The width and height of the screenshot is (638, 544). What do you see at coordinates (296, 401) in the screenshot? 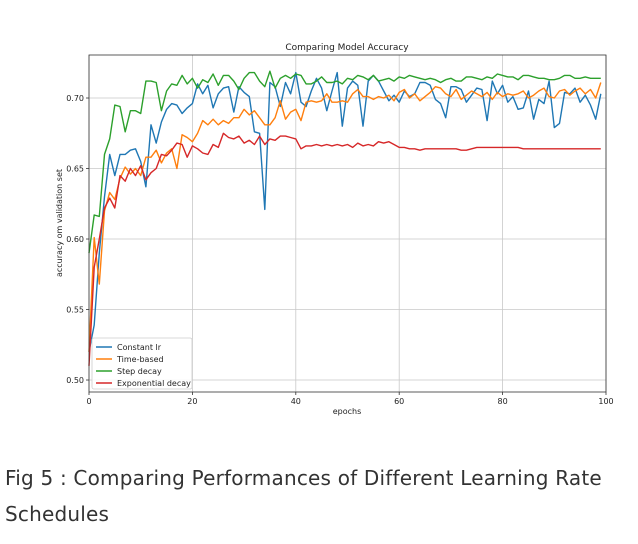
I see `x-tick-label: 40` at bounding box center [296, 401].